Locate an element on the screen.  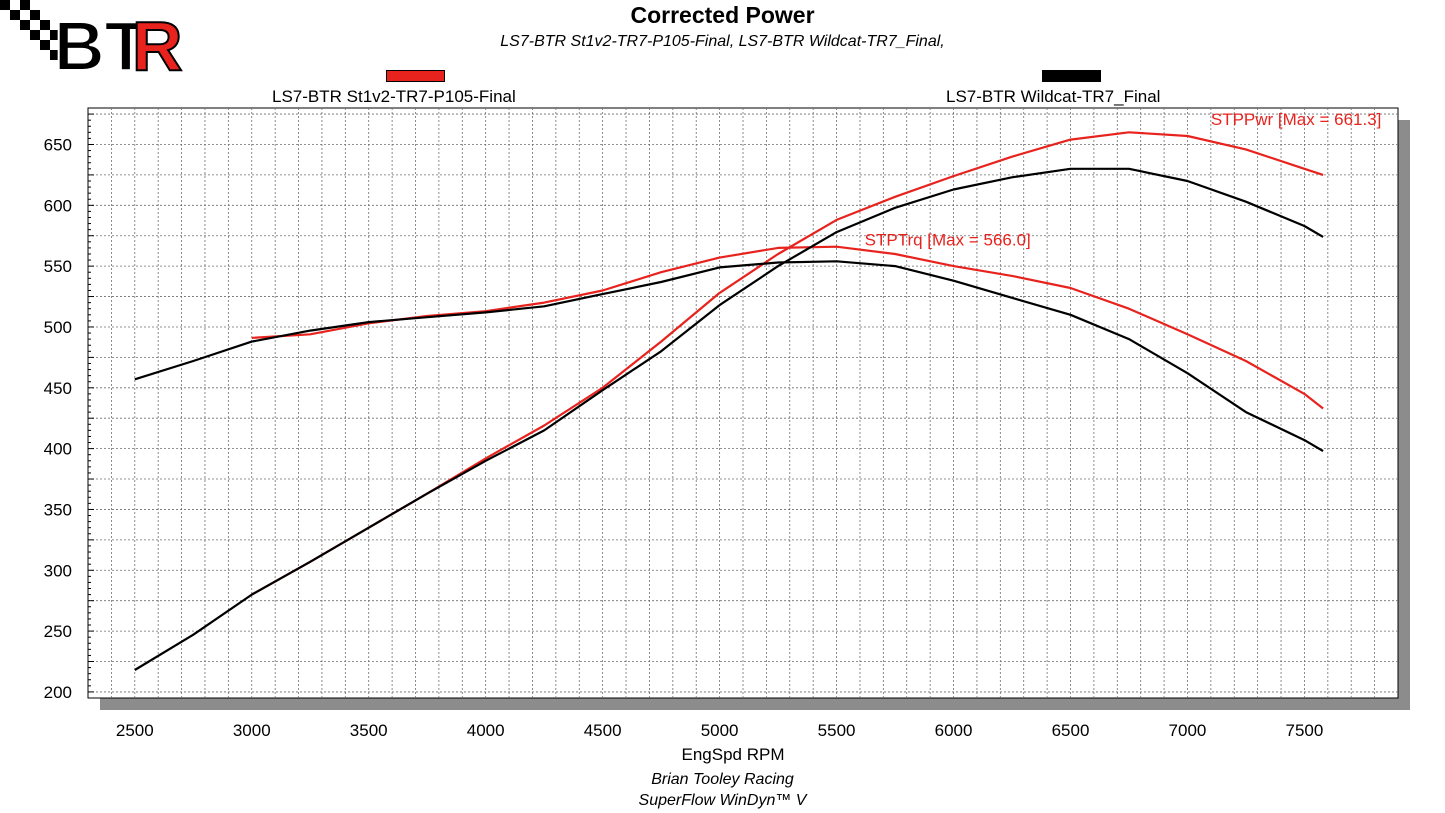
x-axis-label: EngSpd RPM is located at coordinates (733, 754).